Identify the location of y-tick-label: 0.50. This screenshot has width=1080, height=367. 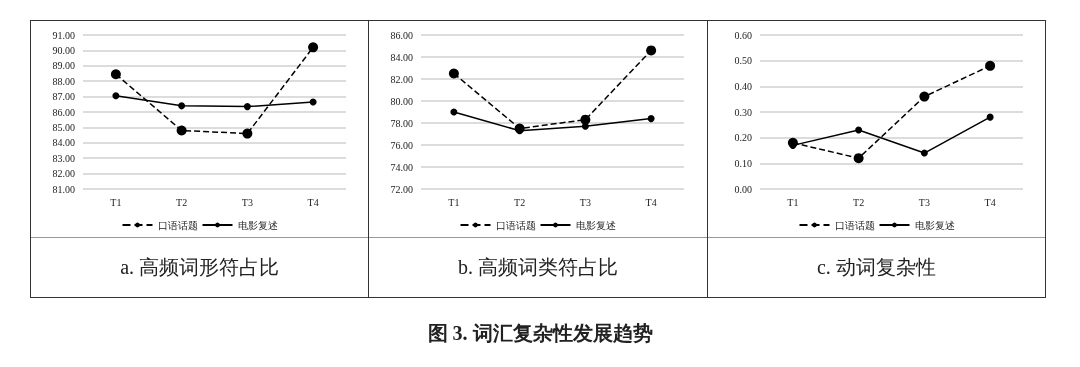
(743, 61).